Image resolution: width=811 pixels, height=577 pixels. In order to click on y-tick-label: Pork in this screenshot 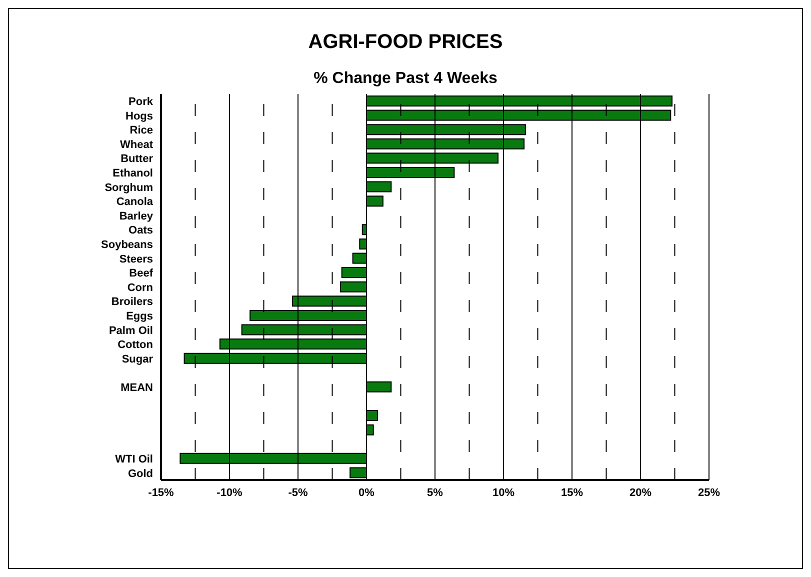, I will do `click(141, 102)`.